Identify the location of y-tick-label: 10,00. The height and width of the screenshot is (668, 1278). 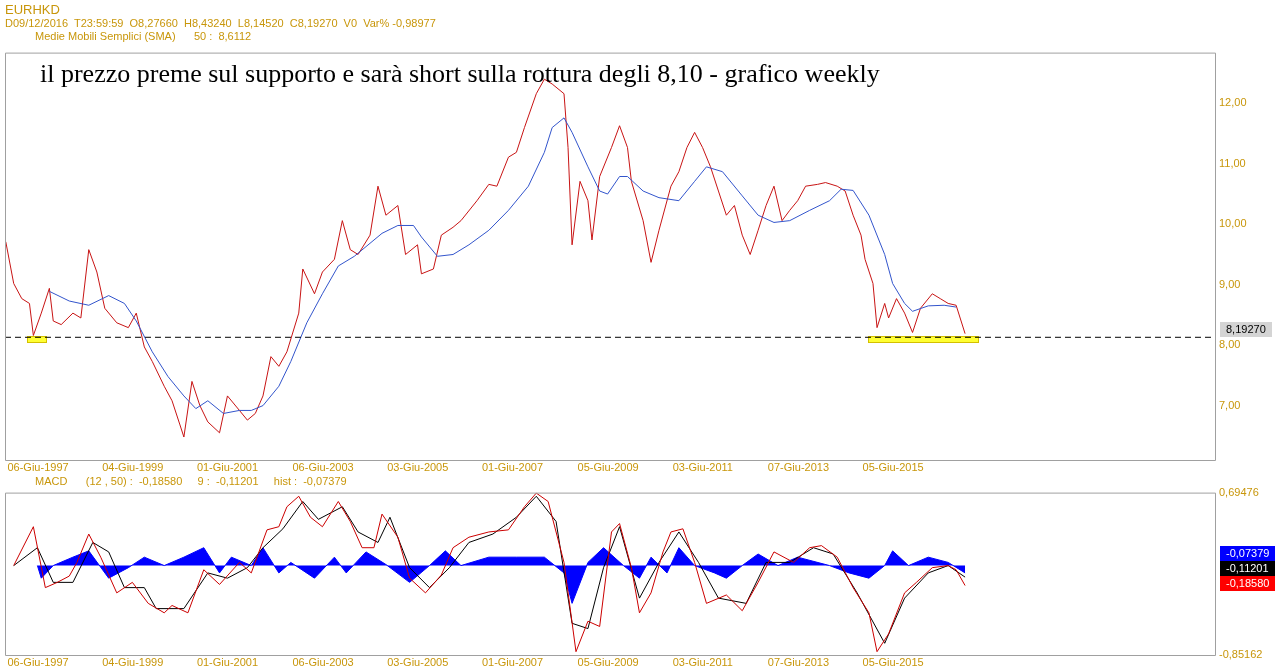
(1233, 223).